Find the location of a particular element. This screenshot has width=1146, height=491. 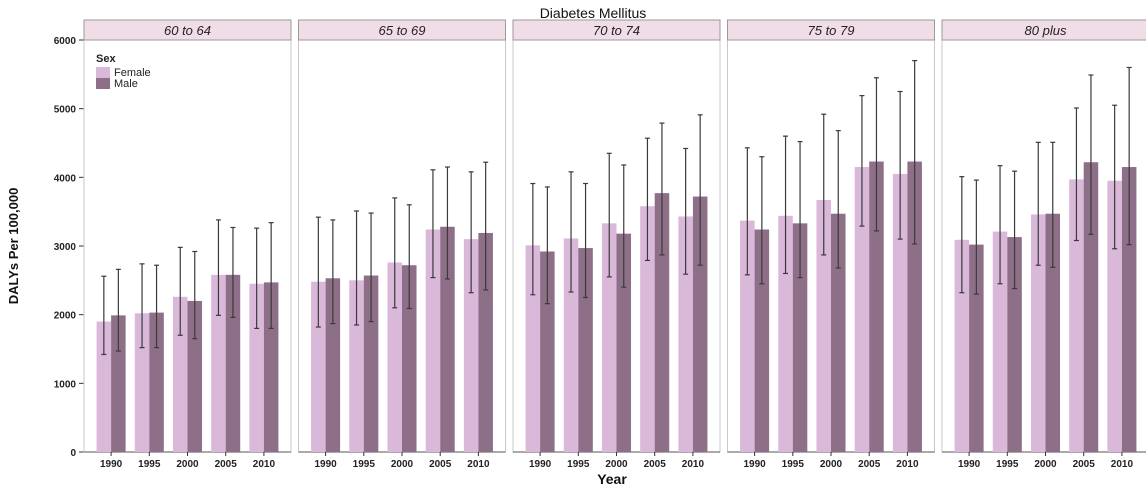

legend-label-male: Male is located at coordinates (126, 84).